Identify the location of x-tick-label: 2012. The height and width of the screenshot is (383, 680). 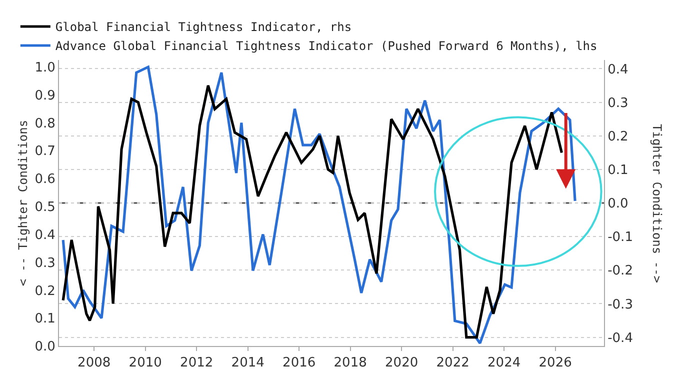
(197, 363).